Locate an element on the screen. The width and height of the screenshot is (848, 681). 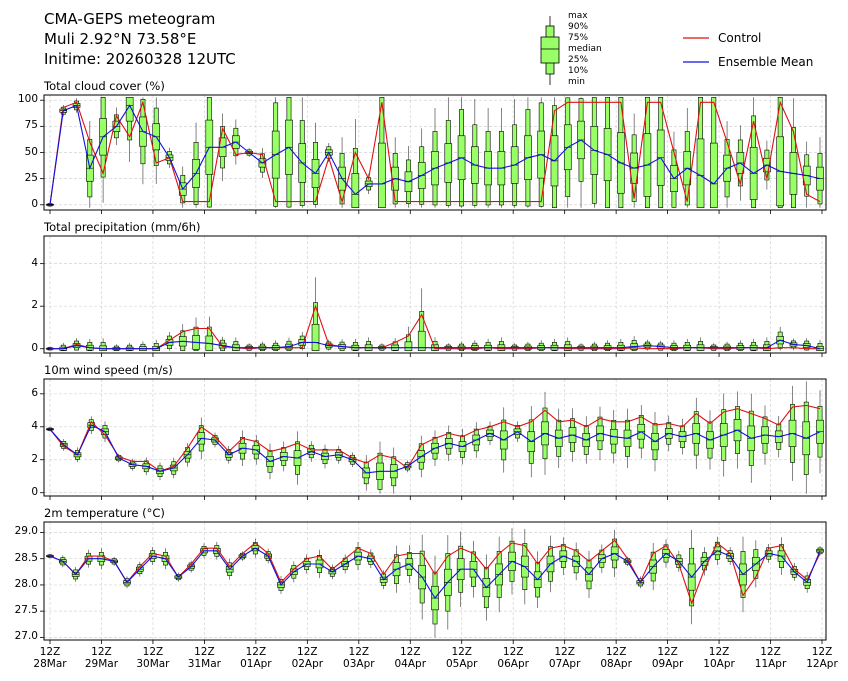
y-tick-label: 6 is located at coordinates (34, 392).